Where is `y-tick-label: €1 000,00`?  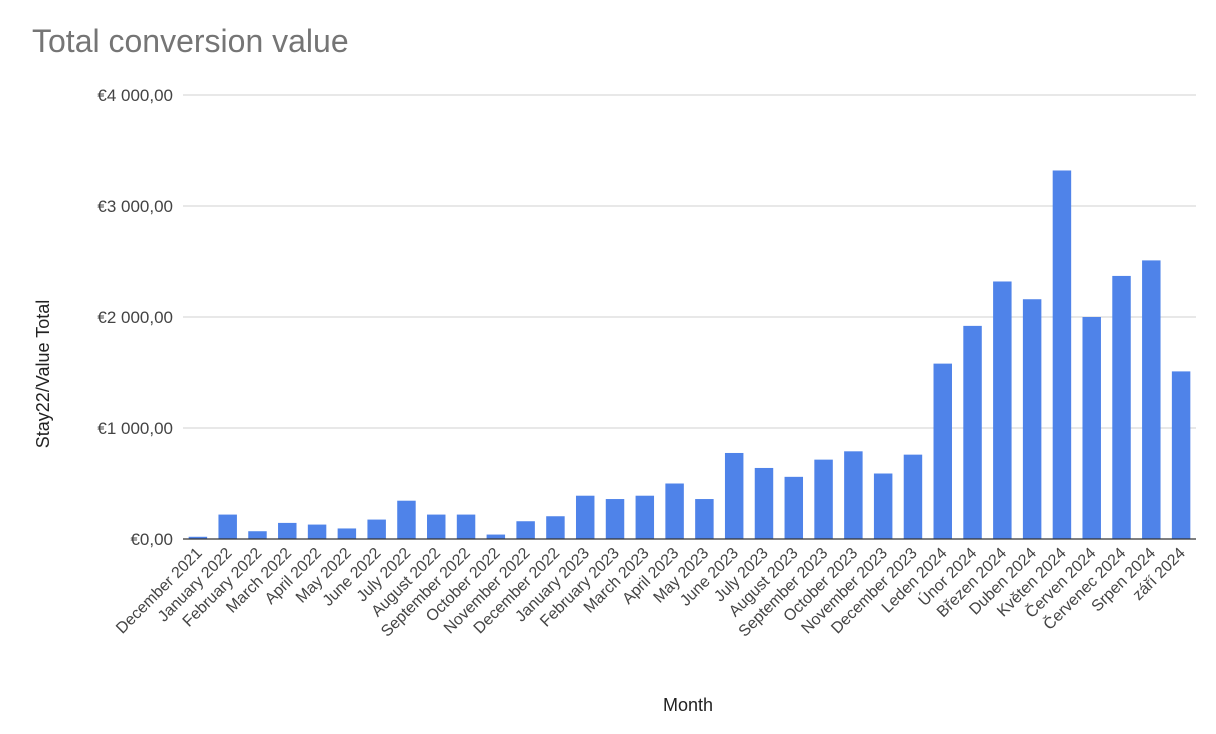
y-tick-label: €1 000,00 is located at coordinates (135, 428).